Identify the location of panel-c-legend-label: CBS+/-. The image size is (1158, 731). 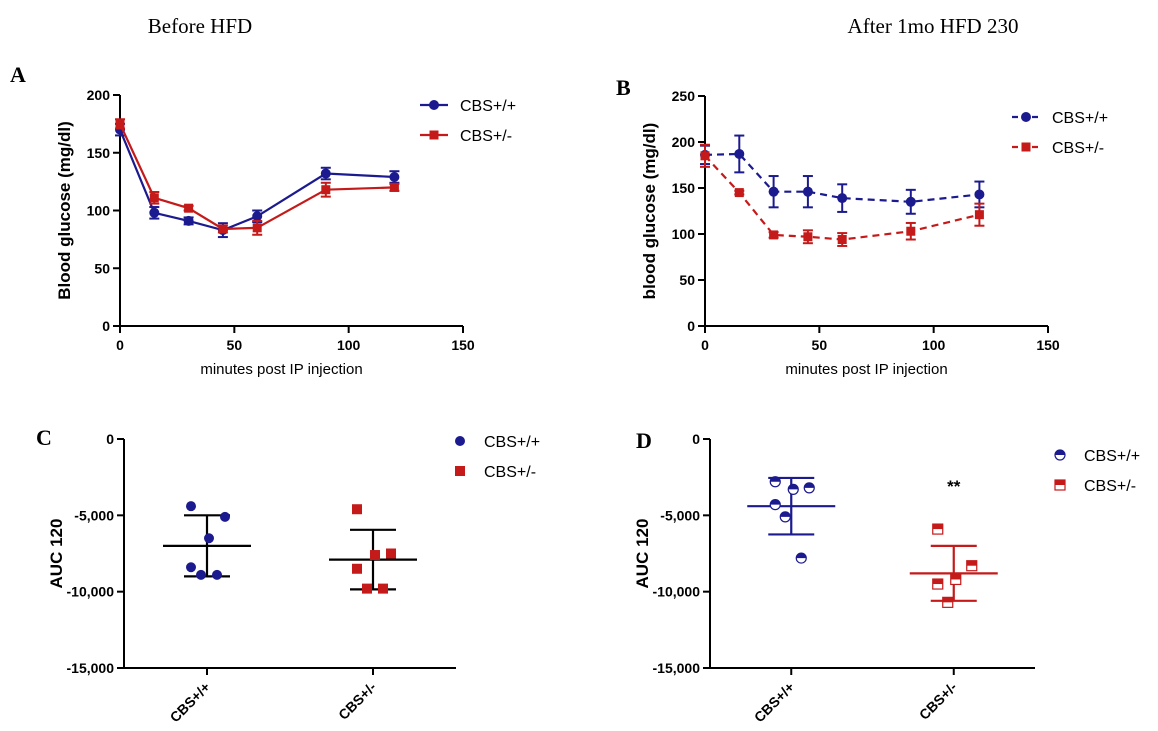
(510, 472).